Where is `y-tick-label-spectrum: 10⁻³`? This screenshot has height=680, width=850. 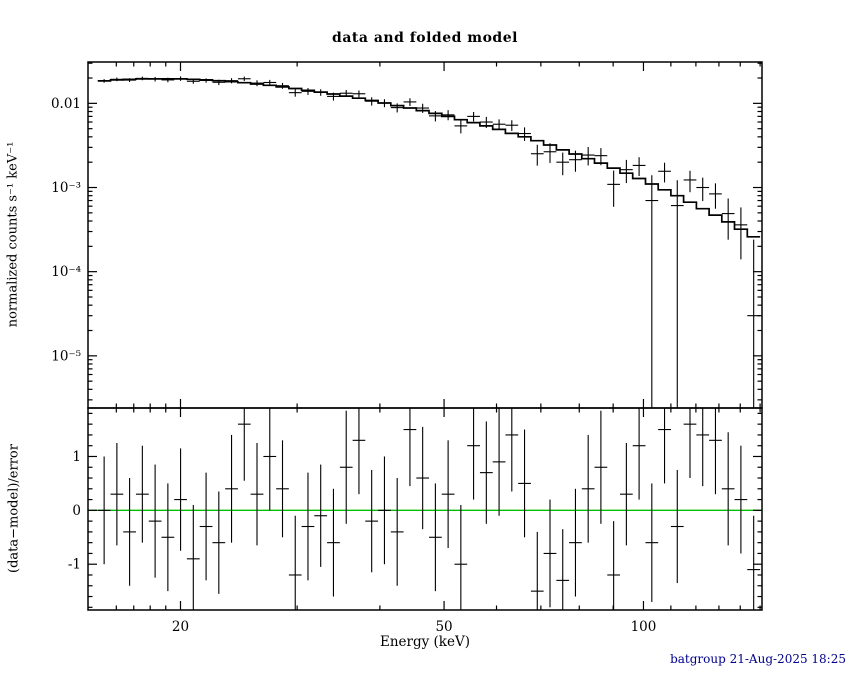 y-tick-label-spectrum: 10⁻³ is located at coordinates (66, 188).